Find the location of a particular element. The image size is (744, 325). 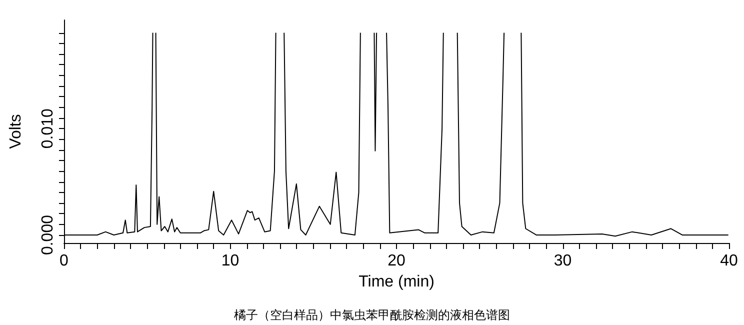

x-tick-label: 0 is located at coordinates (64, 261).